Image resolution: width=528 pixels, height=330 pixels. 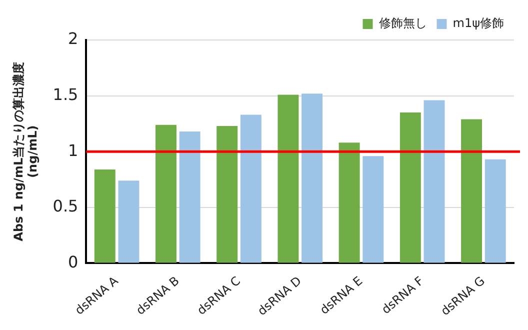 What do you see at coordinates (73, 262) in the screenshot?
I see `y-tick-label: 0` at bounding box center [73, 262].